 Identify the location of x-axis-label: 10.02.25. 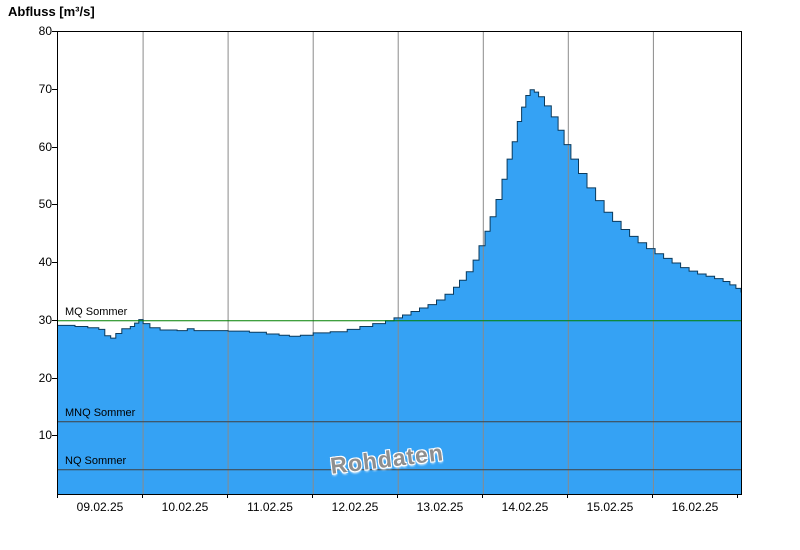
(185, 507).